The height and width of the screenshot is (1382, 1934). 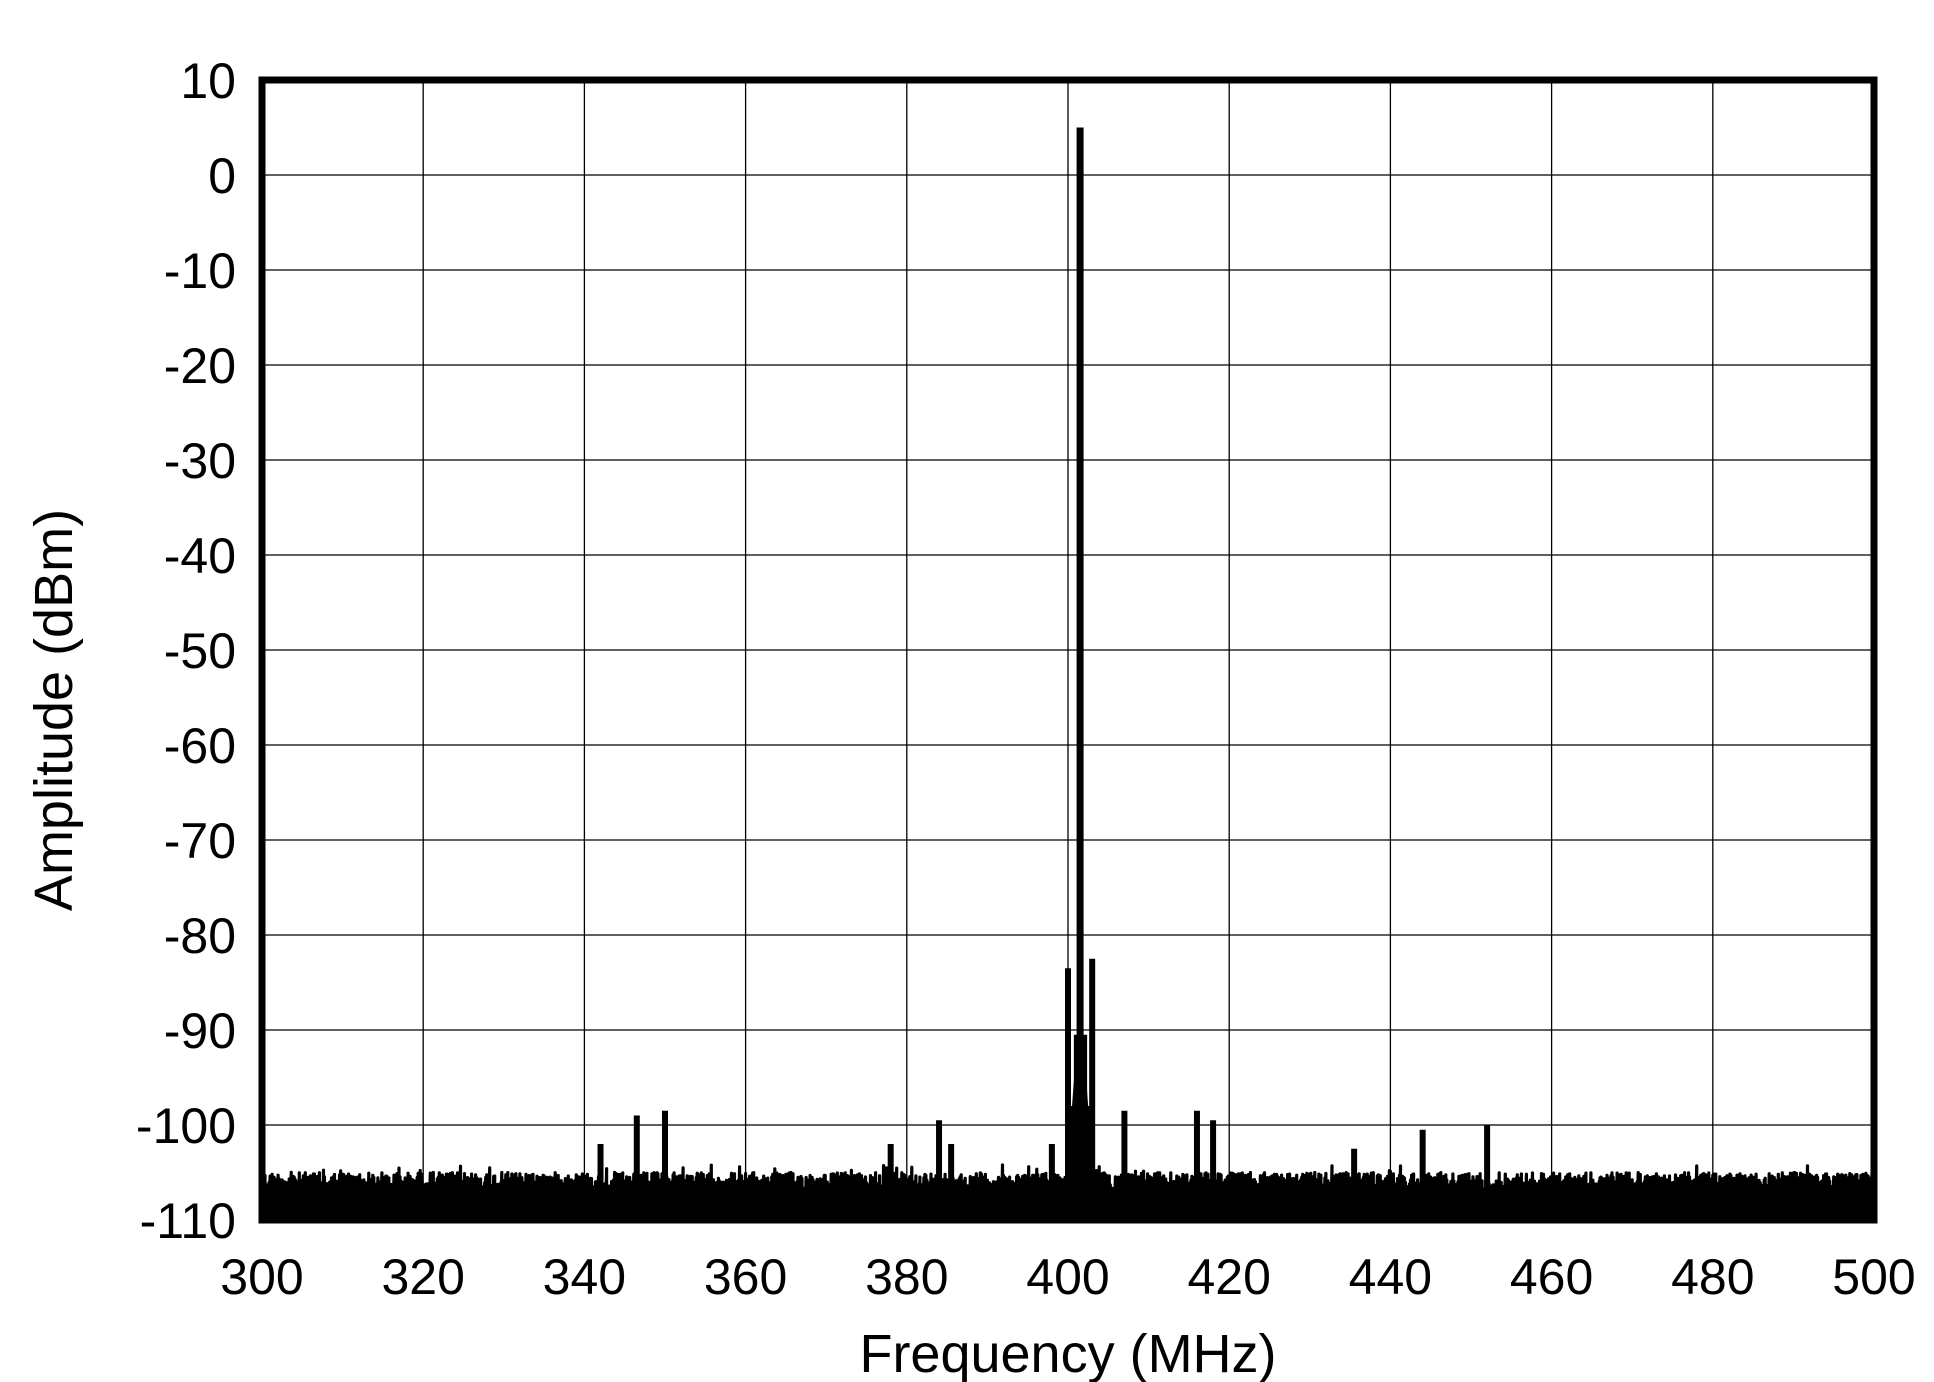 What do you see at coordinates (1067, 1353) in the screenshot?
I see `x-axis-title: Frequency (MHz)` at bounding box center [1067, 1353].